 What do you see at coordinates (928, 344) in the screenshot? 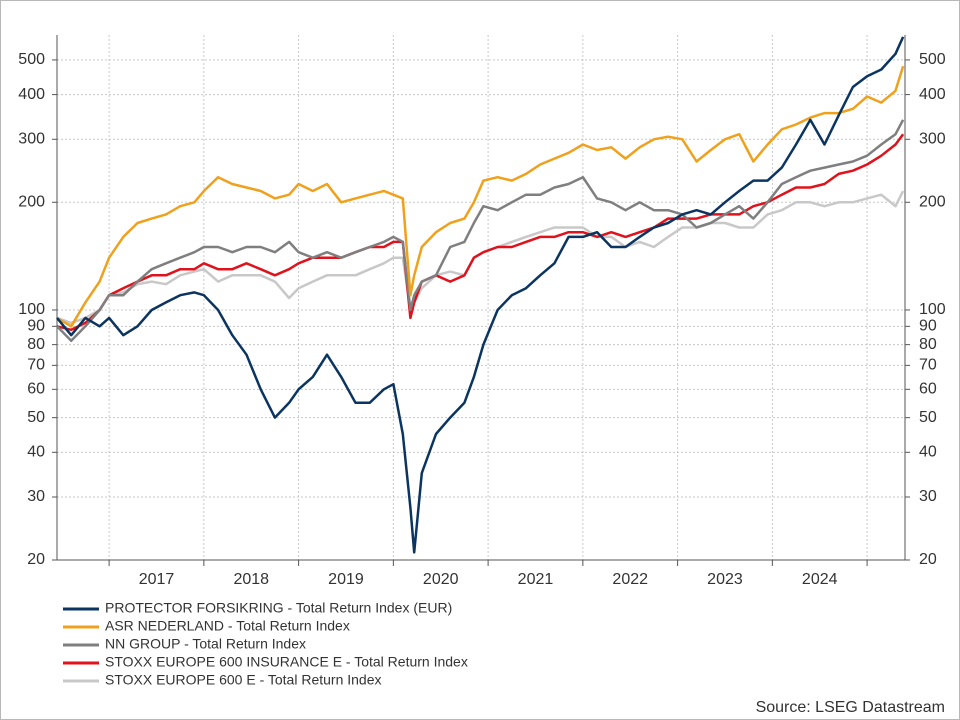
I see `y2-tick-label: 80` at bounding box center [928, 344].